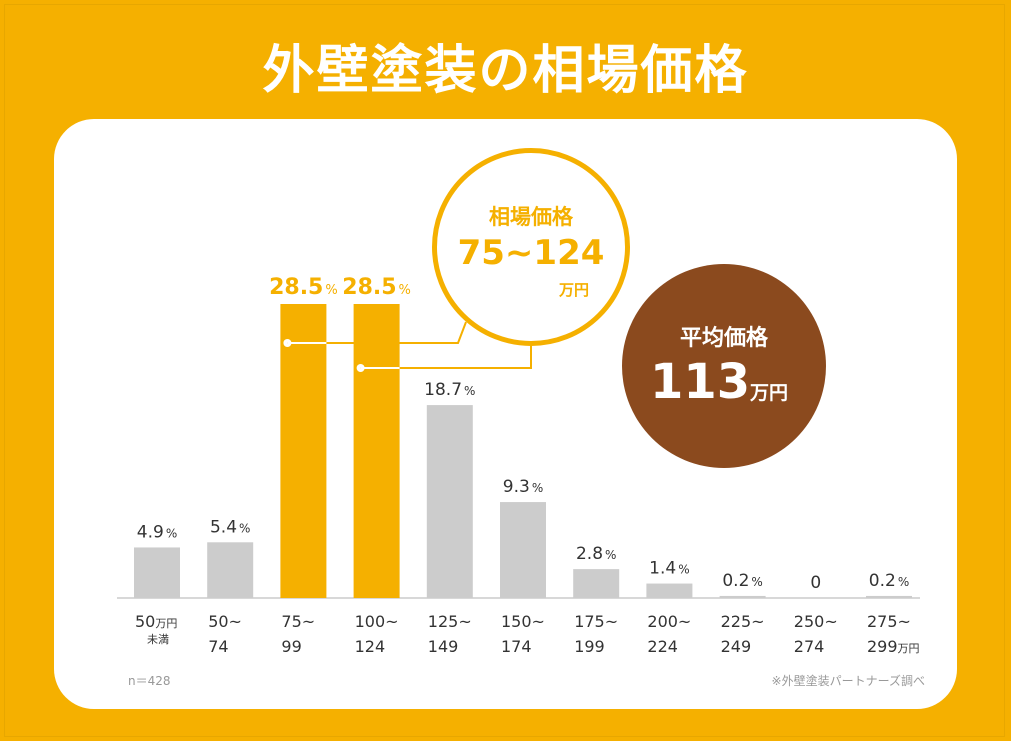 This screenshot has width=1011, height=741. What do you see at coordinates (893, 646) in the screenshot?
I see `category-label-line2-10: 299万円` at bounding box center [893, 646].